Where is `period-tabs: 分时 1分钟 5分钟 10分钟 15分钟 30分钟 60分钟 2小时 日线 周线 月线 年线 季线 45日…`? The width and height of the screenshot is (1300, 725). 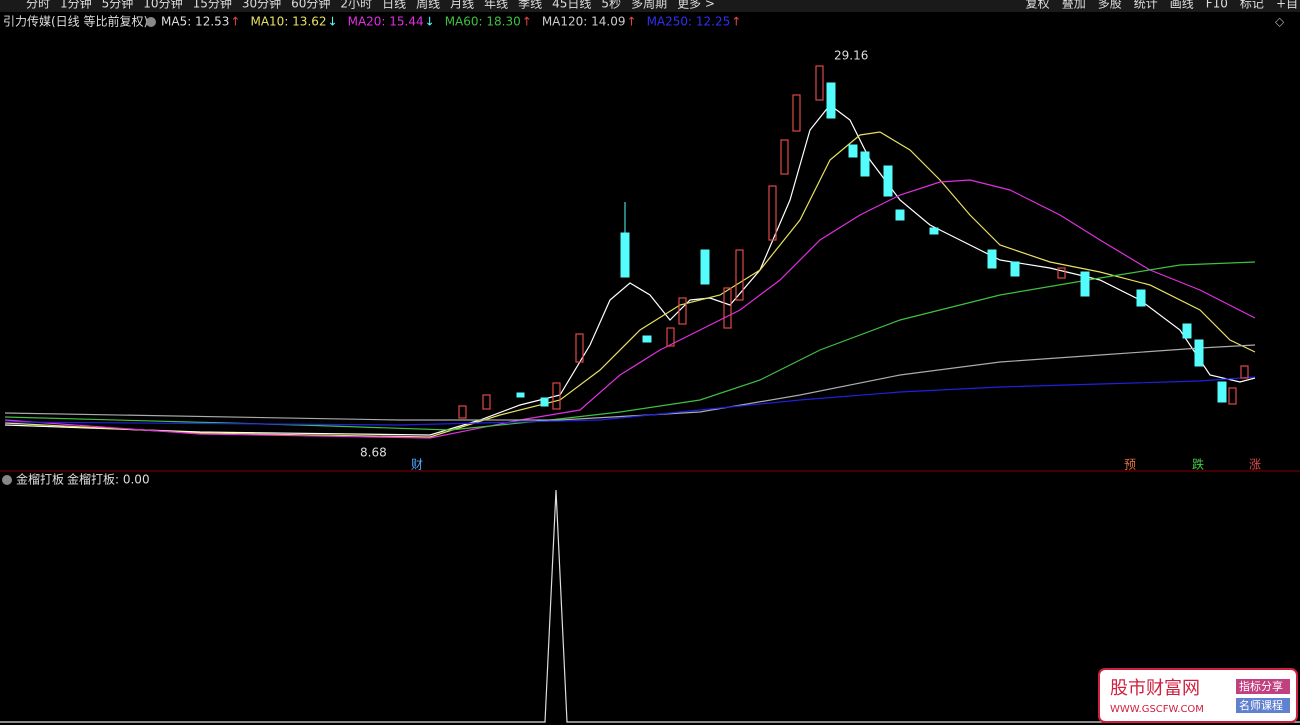
period-tabs: 分时 1分钟 5分钟 10分钟 15分钟 30分钟 60分钟 2小时 日线 周线 月线 年线 季线 45日… is located at coordinates (370, 5).